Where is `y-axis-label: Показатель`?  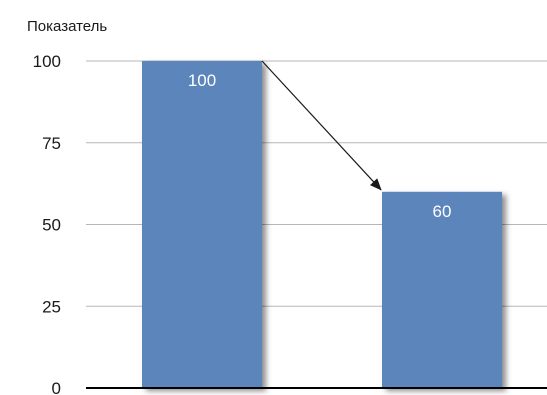
y-axis-label: Показатель is located at coordinates (67, 26).